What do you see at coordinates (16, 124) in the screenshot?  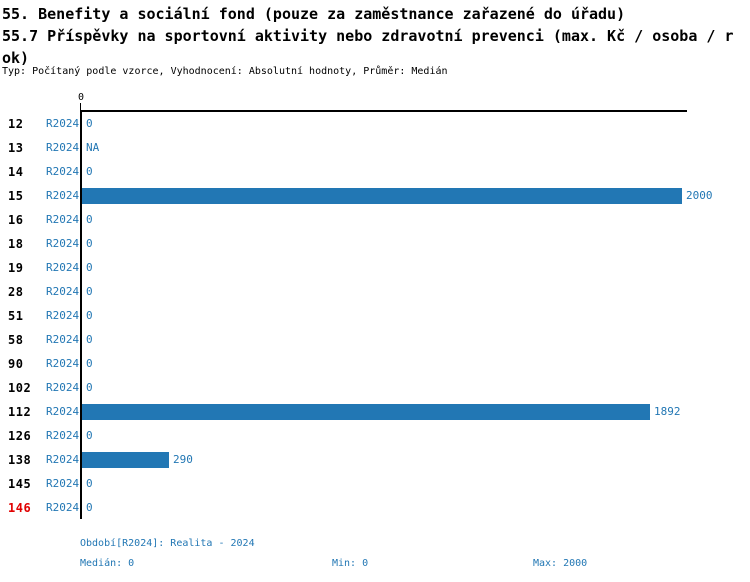 I see `row-id-label: 12` at bounding box center [16, 124].